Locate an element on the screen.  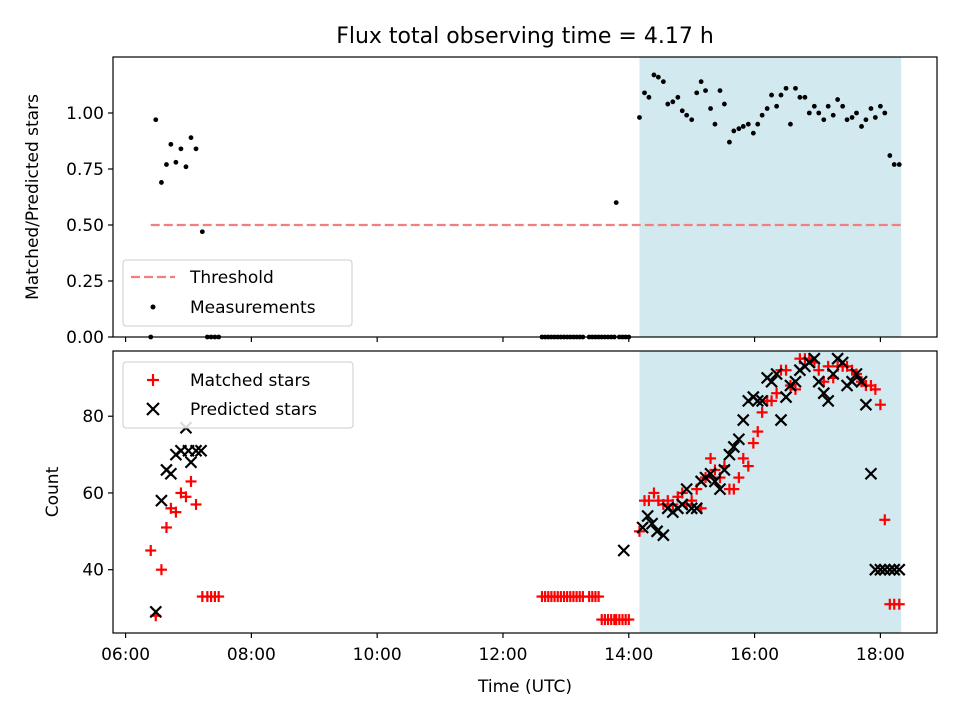
legend-matched-label: Matched stars is located at coordinates (250, 381).